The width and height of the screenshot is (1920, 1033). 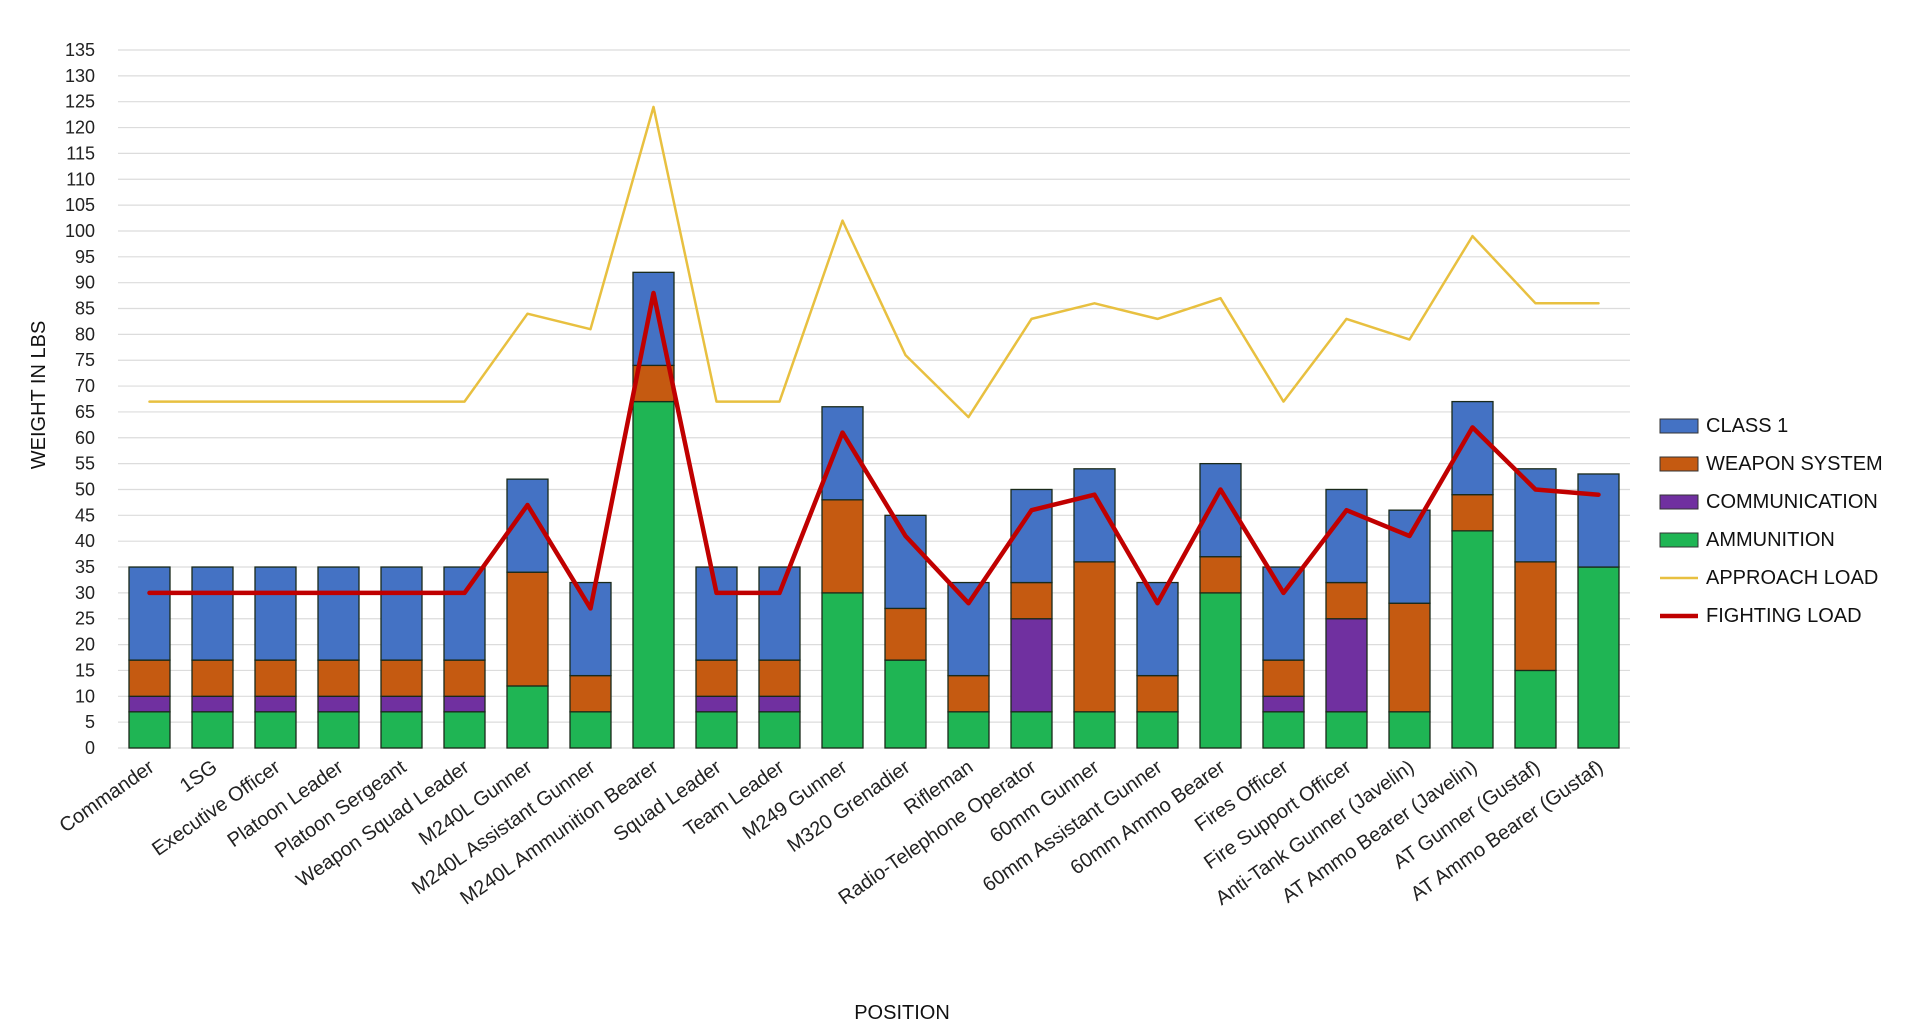 What do you see at coordinates (85, 464) in the screenshot?
I see `y-tick-label: 55` at bounding box center [85, 464].